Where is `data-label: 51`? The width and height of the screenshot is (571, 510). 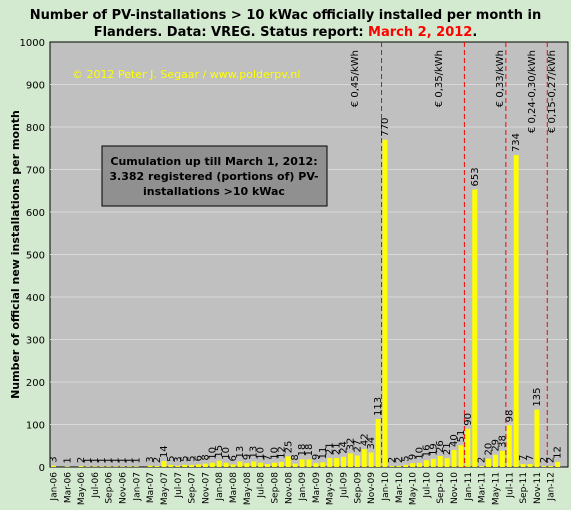 data-label: 51 is located at coordinates (461, 436).